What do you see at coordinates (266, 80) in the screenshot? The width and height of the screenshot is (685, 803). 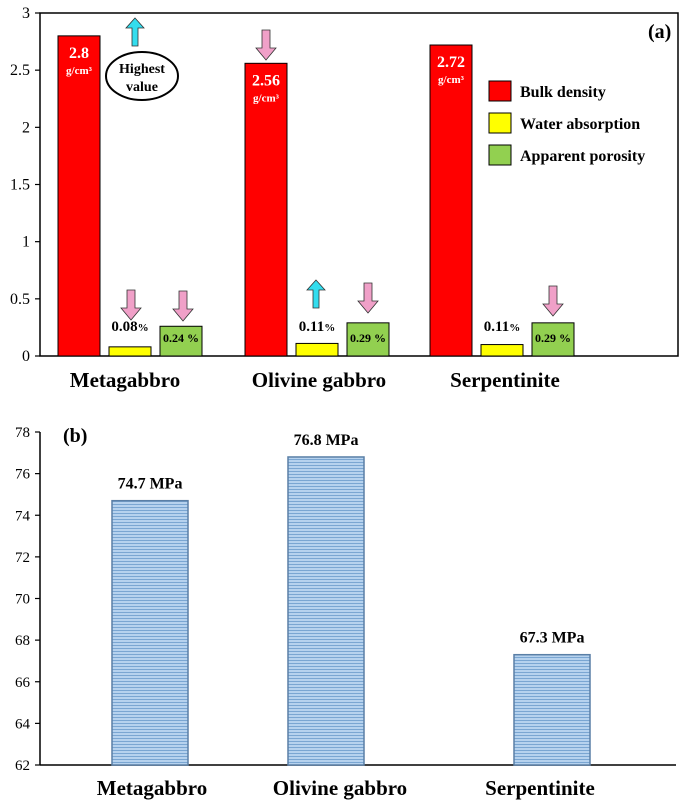 I see `data-label-bulk-density: 2.56` at bounding box center [266, 80].